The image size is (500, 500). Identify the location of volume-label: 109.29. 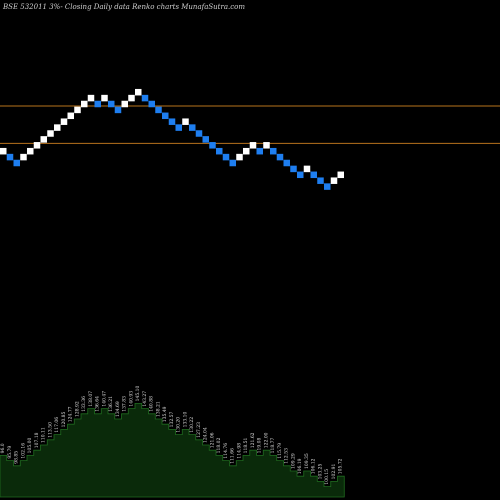
(293, 461).